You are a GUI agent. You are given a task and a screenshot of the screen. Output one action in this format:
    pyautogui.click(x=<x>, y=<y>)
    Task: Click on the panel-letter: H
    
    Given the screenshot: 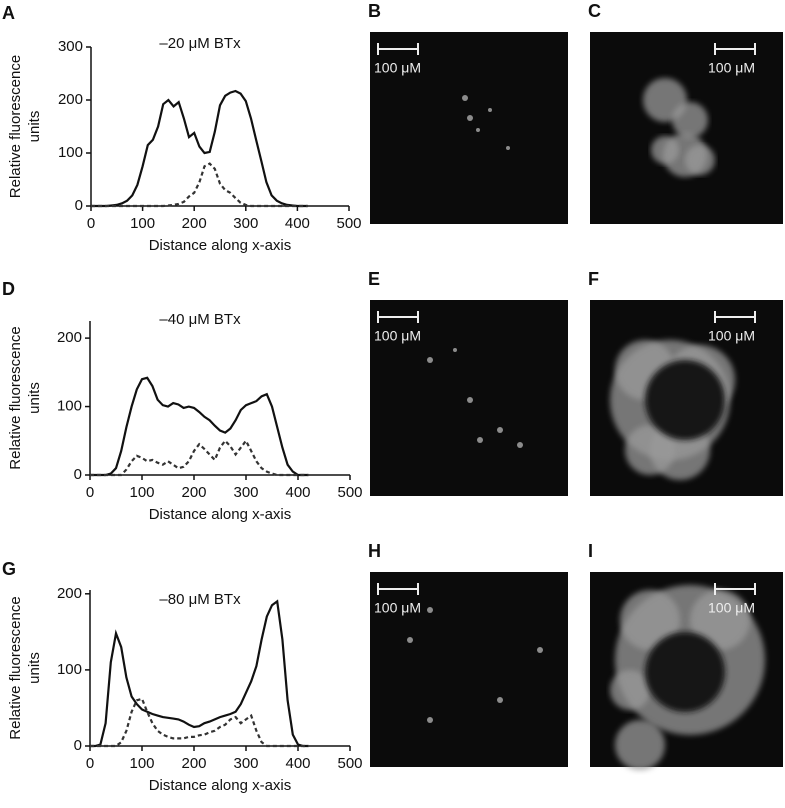 What is the action you would take?
    pyautogui.click(x=374, y=551)
    